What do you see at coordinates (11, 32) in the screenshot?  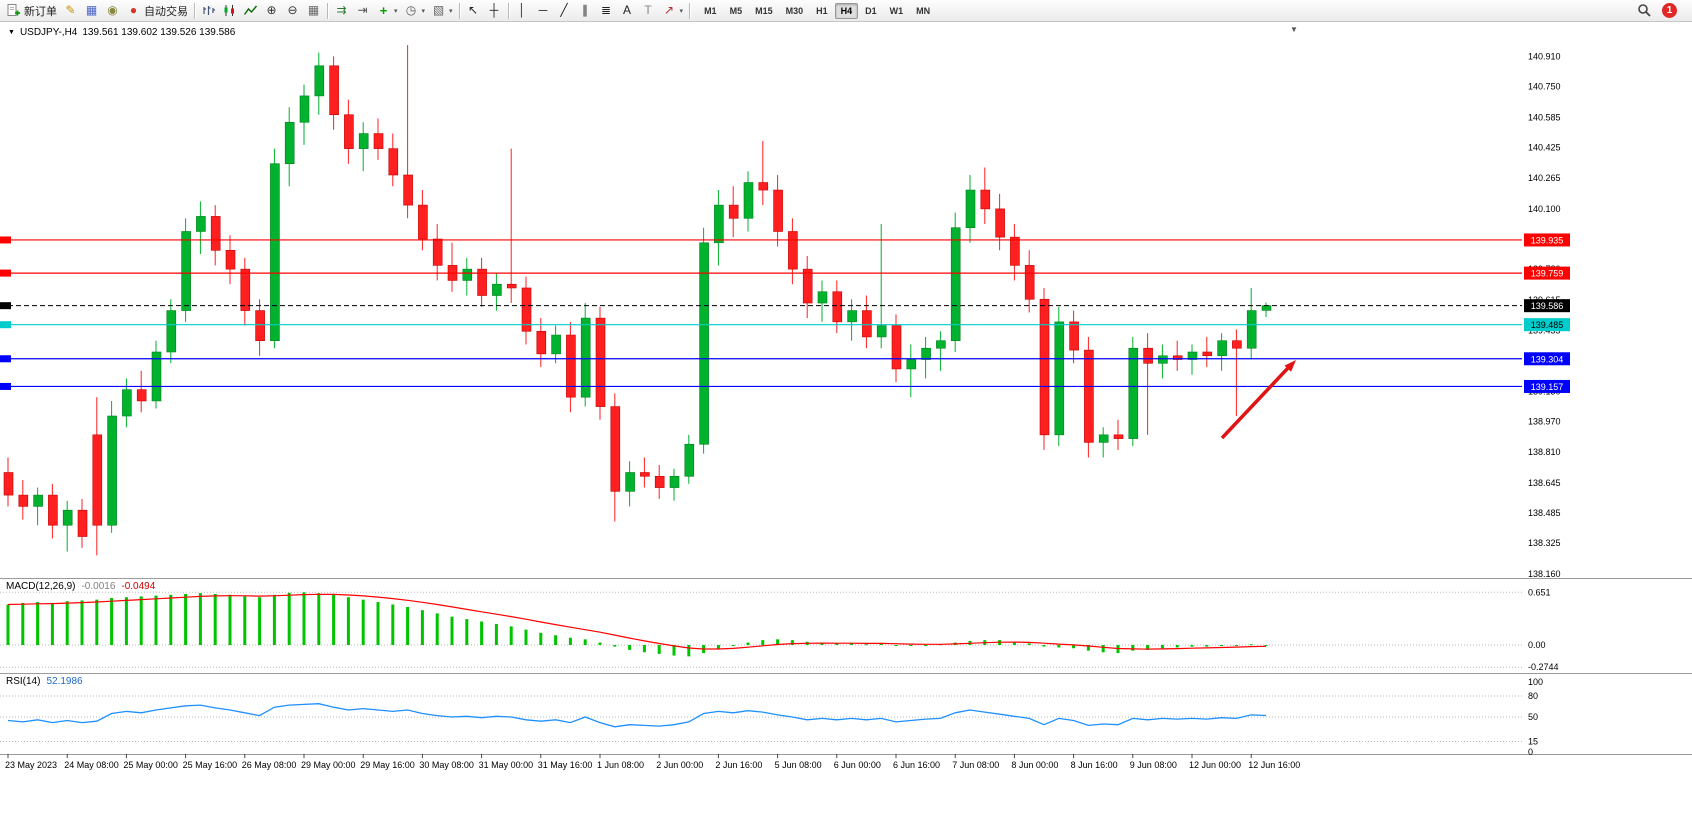 I see `chart-menu-icon: ▼` at bounding box center [11, 32].